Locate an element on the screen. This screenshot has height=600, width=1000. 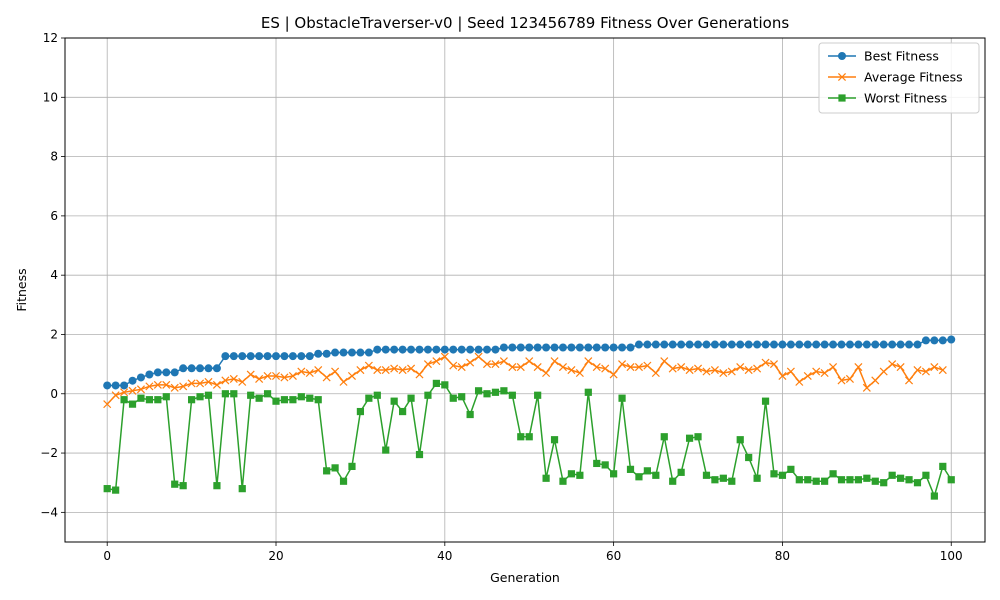
legend-item-average-fitness: Average Fitness is located at coordinates (895, 77).